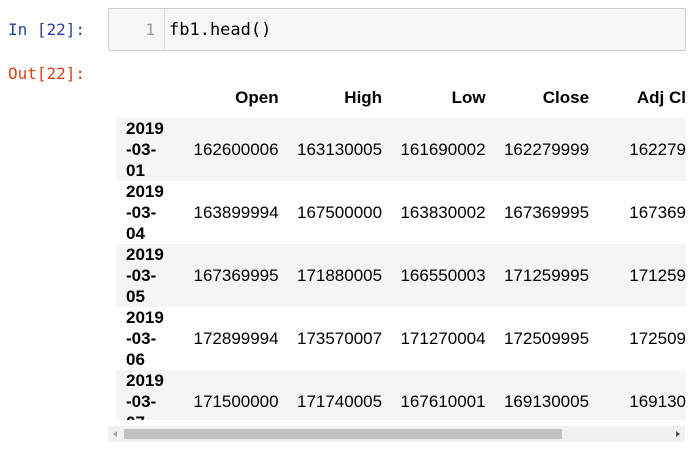 The height and width of the screenshot is (452, 692). What do you see at coordinates (443, 338) in the screenshot?
I see `table-cell: 171270004` at bounding box center [443, 338].